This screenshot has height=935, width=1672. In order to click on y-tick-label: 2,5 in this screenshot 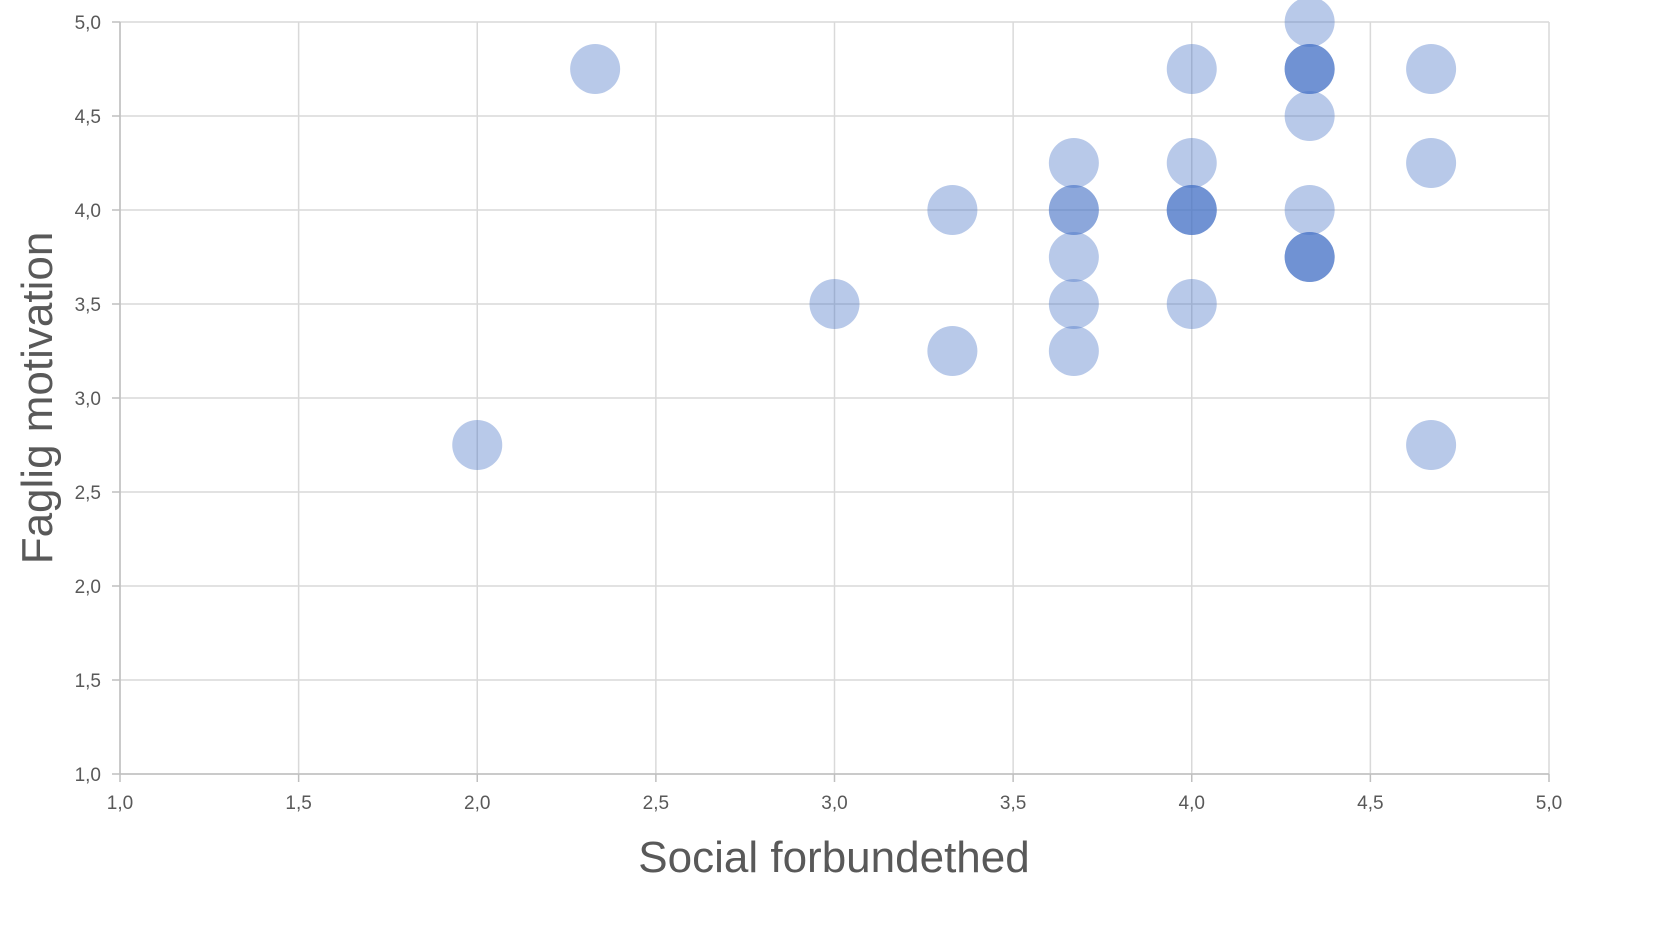, I will do `click(88, 493)`.